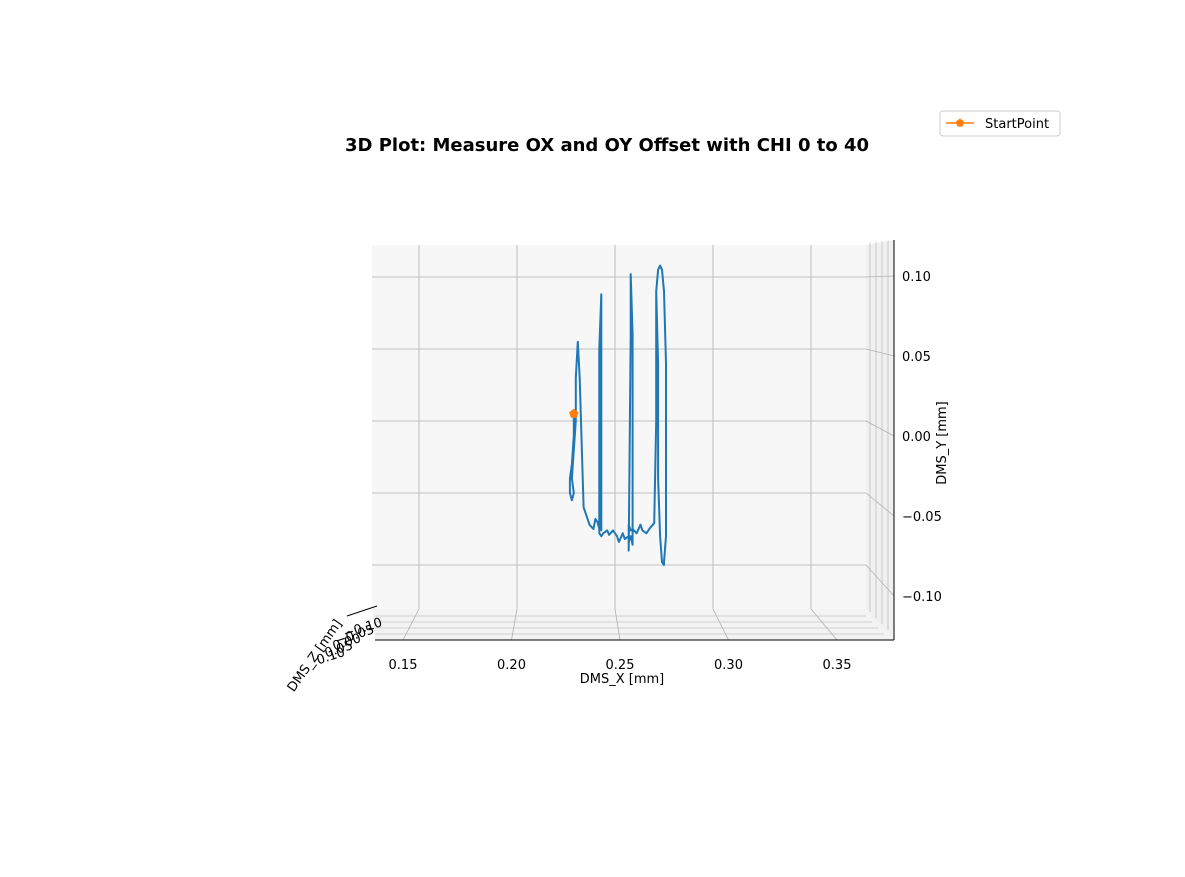 Image resolution: width=1185 pixels, height=877 pixels. I want to click on trajectory-line, so click(617, 415).